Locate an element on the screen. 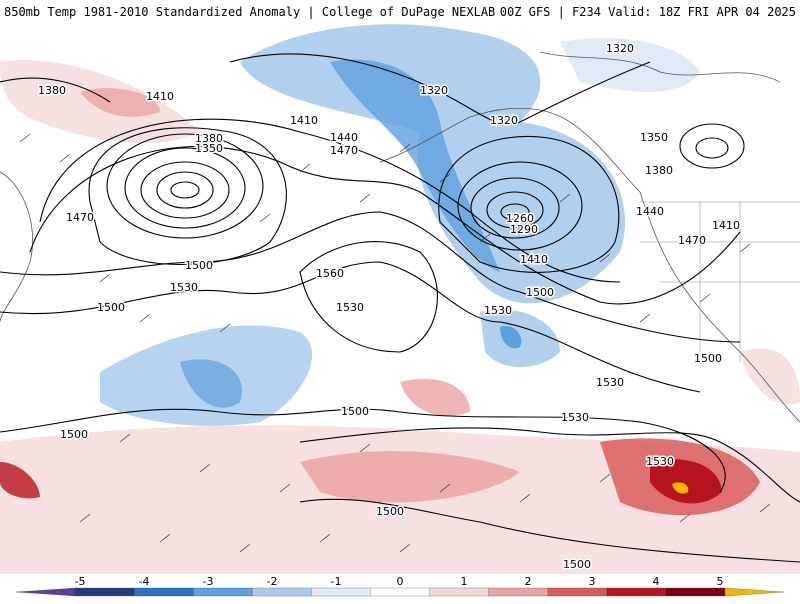  colorbar-tick: -3 is located at coordinates (208, 581).